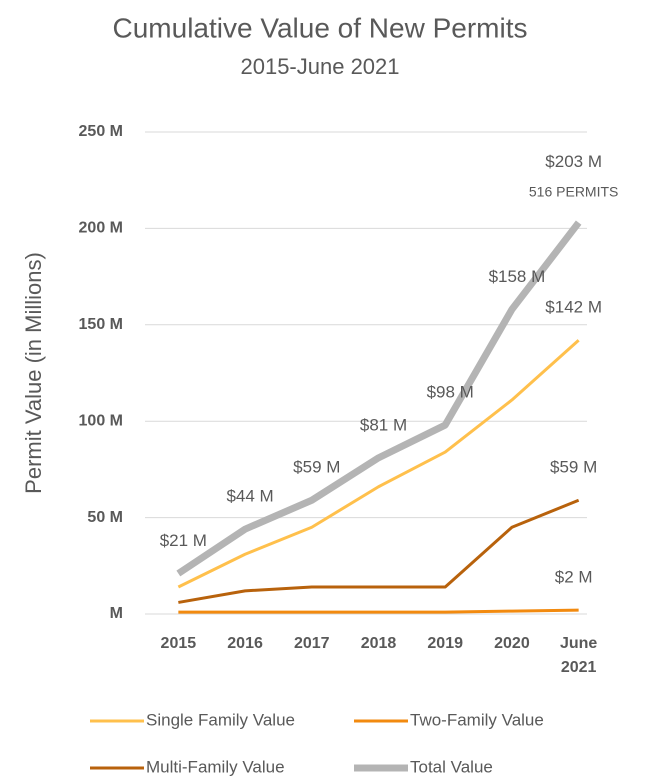 The width and height of the screenshot is (647, 778). What do you see at coordinates (383, 424) in the screenshot?
I see `data-label: $81 M` at bounding box center [383, 424].